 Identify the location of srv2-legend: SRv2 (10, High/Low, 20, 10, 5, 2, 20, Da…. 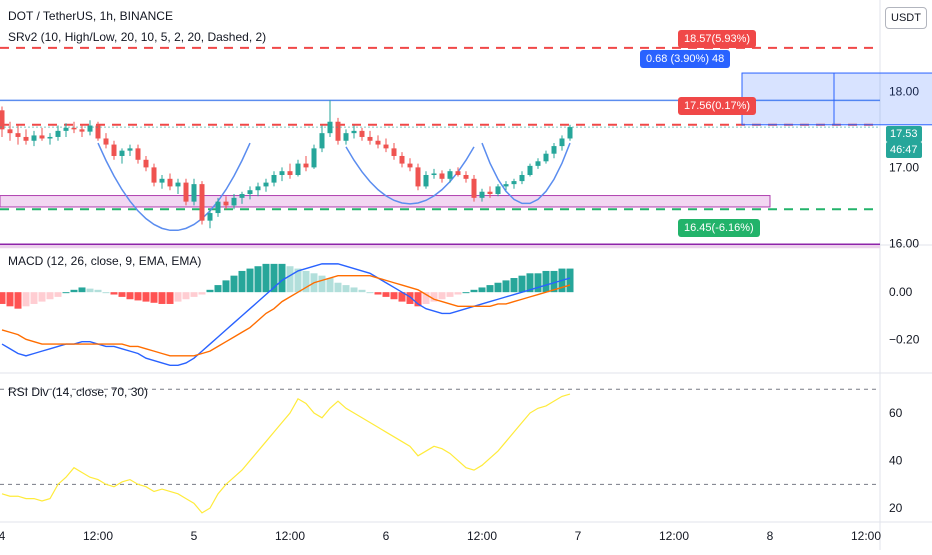
(137, 37).